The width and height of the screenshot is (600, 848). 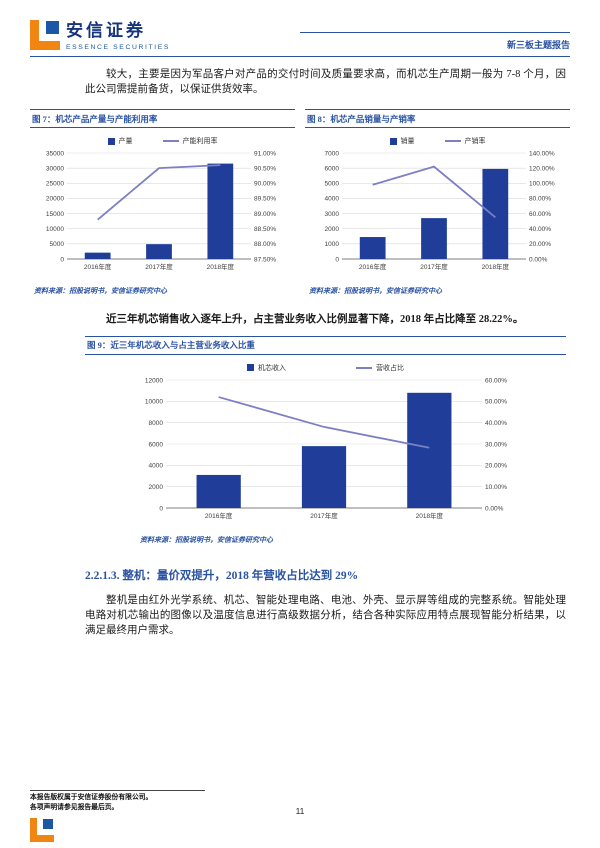 What do you see at coordinates (496, 401) in the screenshot?
I see `svg-text: 50.00%` at bounding box center [496, 401].